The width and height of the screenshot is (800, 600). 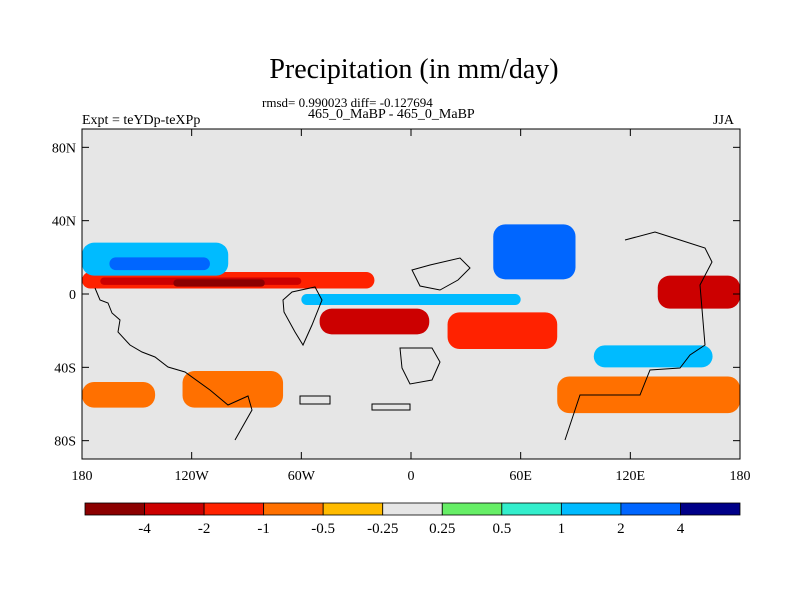 I want to click on x-tick-label-2: 60W, so click(x=302, y=476).